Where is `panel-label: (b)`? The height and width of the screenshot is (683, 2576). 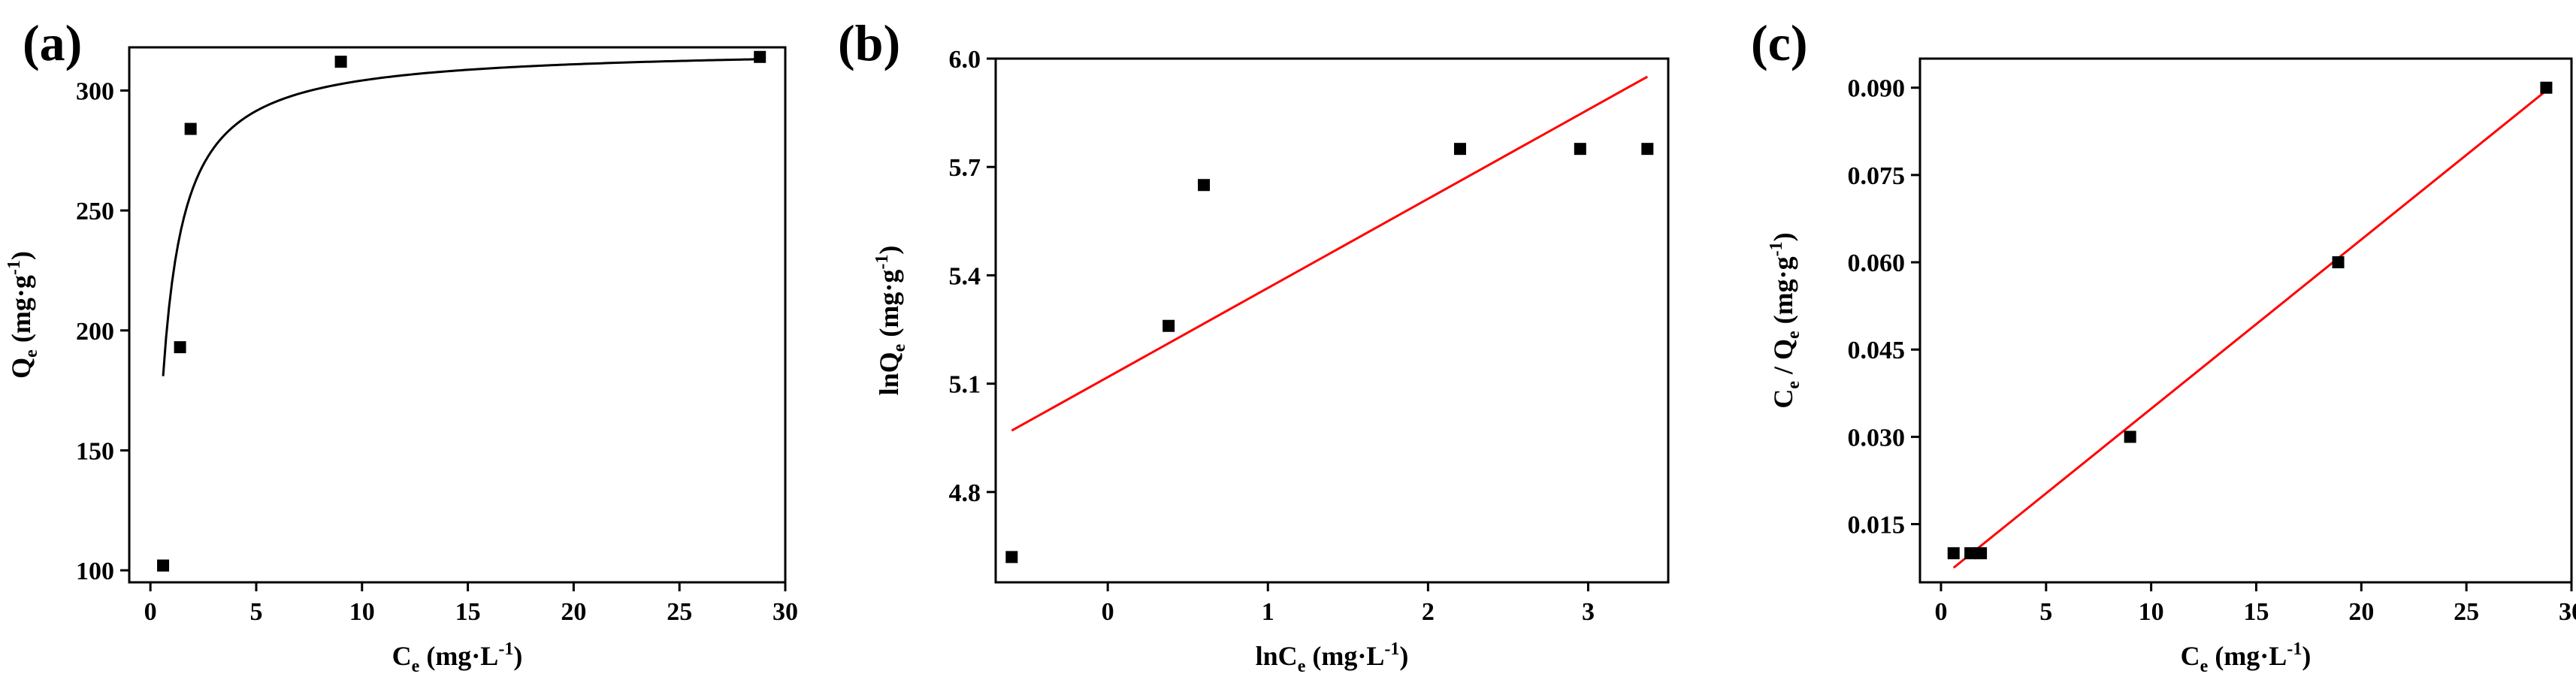
panel-label: (b) is located at coordinates (869, 43).